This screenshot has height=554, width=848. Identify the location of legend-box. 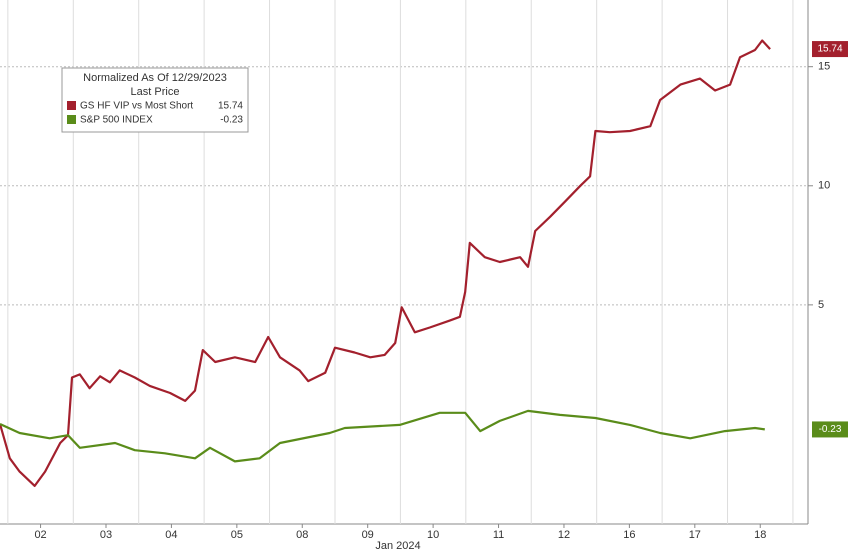
(155, 100).